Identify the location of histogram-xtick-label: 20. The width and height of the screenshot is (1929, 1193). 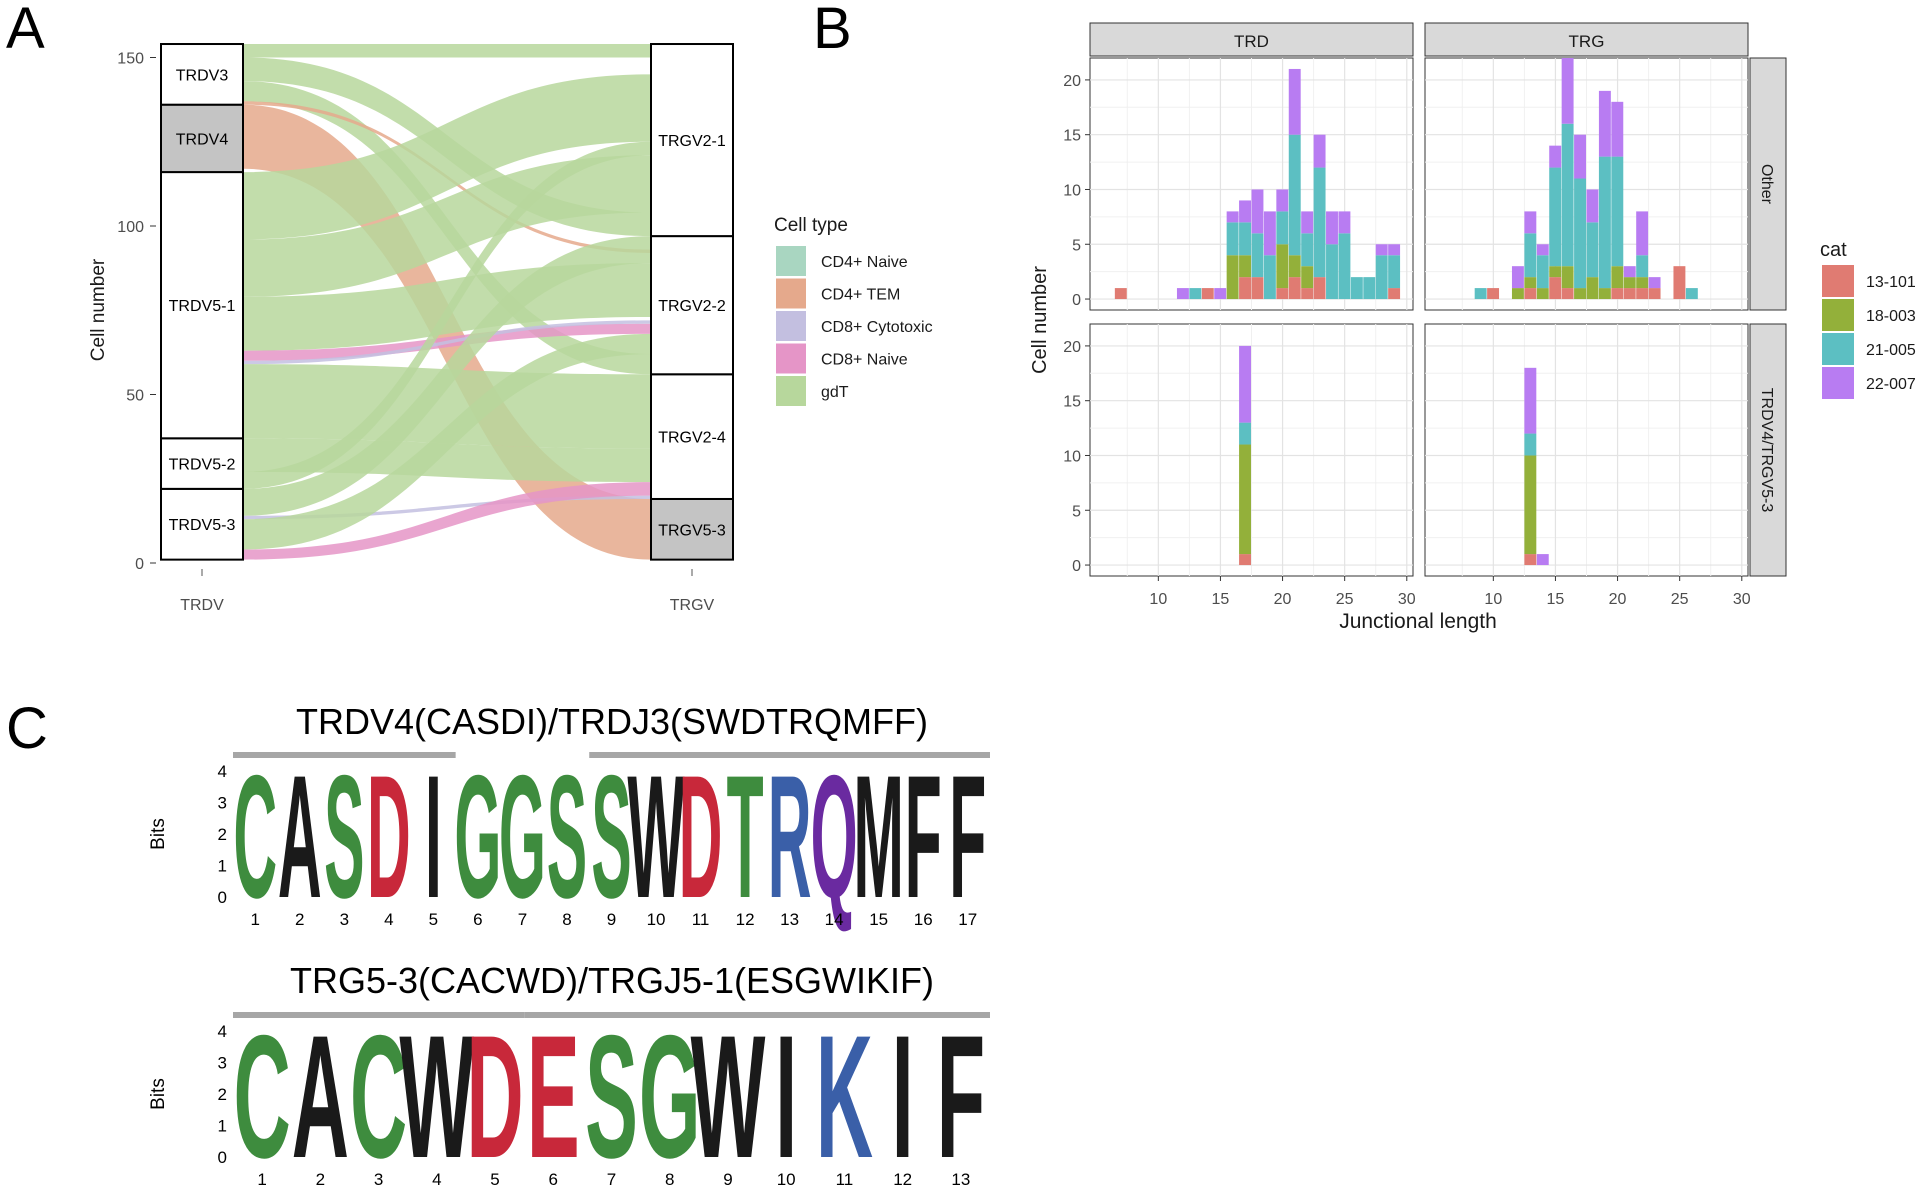
(1618, 599).